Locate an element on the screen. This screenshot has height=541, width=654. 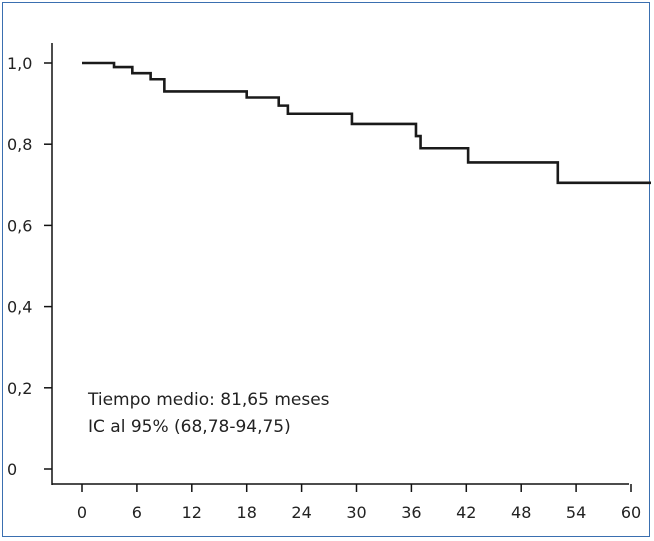
x-tick-label: 6 is located at coordinates (137, 512).